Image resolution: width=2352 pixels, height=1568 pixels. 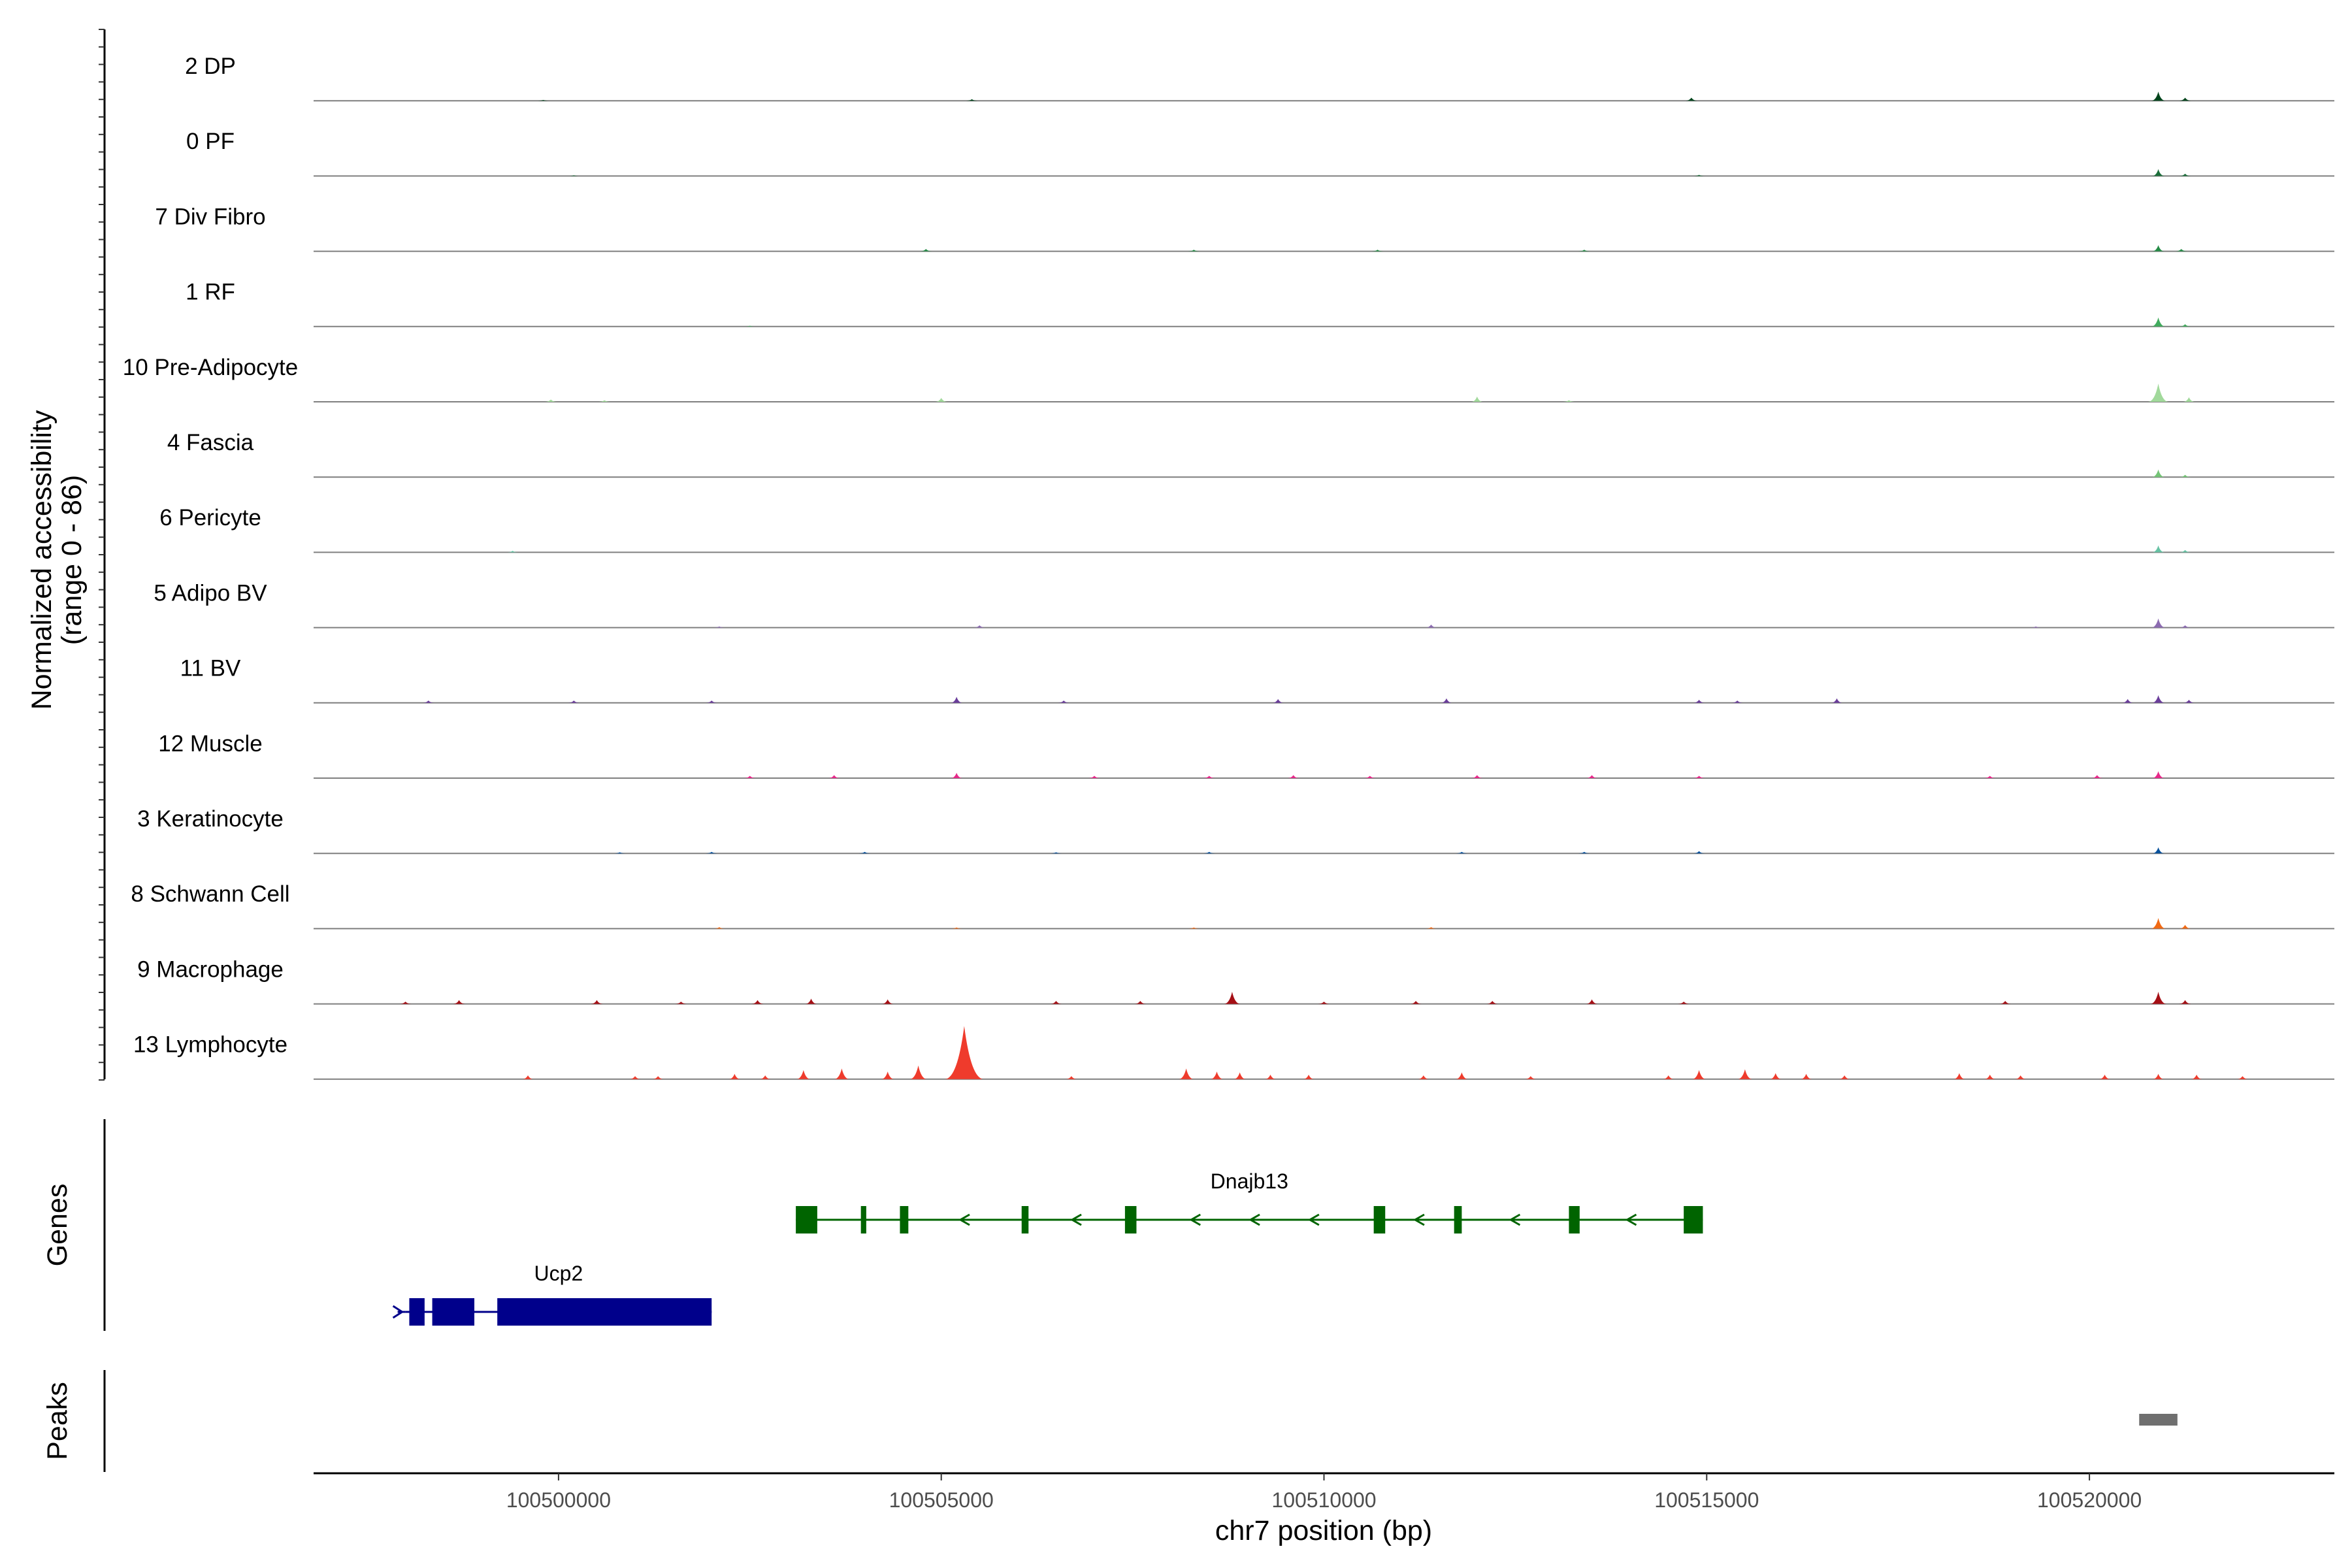 I want to click on y-axis-title: Normalized accessibility, so click(x=41, y=560).